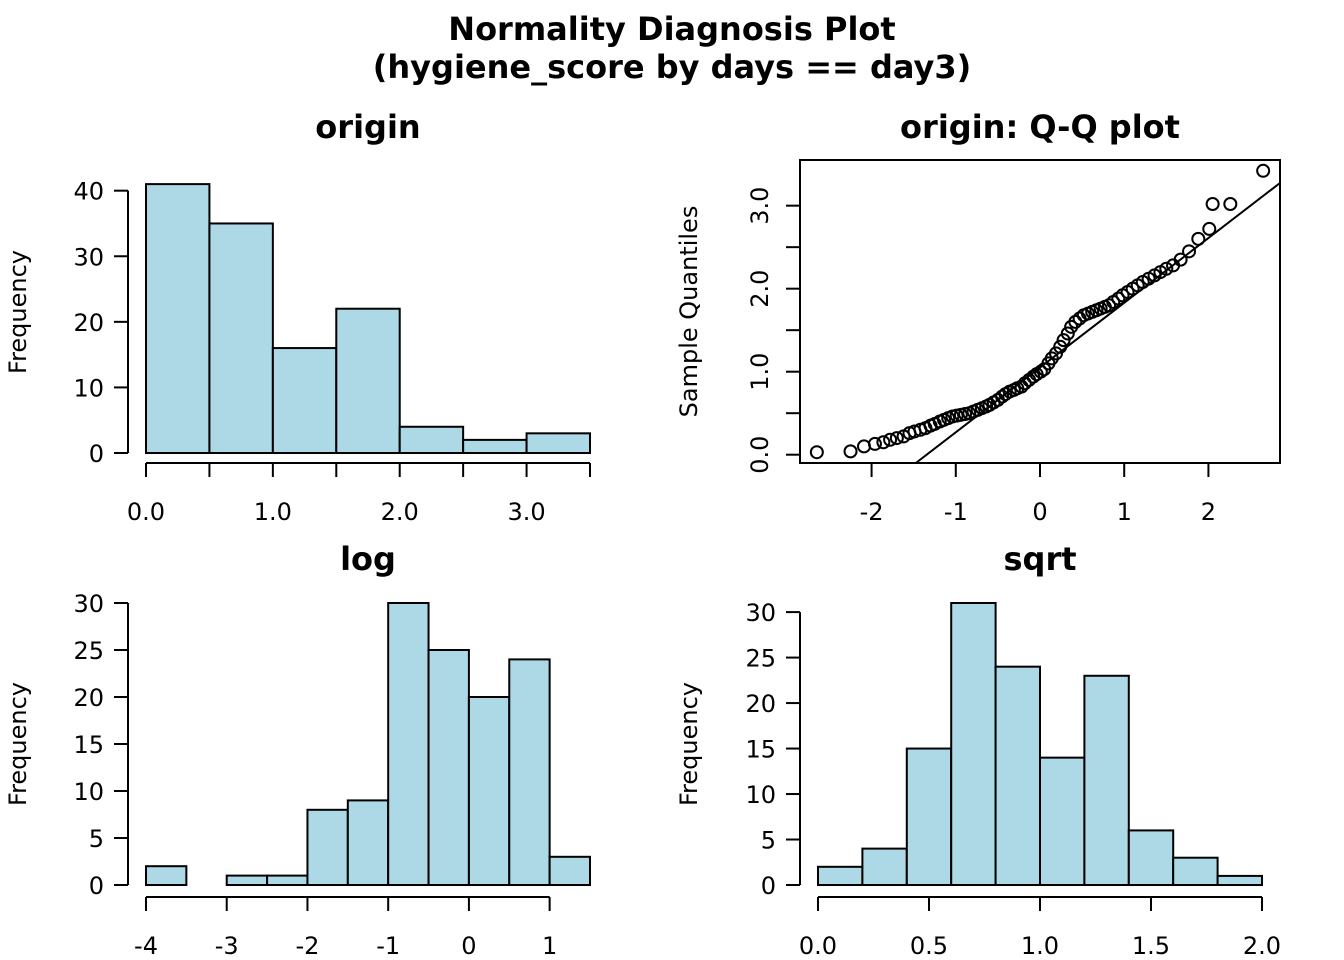  What do you see at coordinates (1039, 559) in the screenshot?
I see `panel-title-sqrt: sqrt` at bounding box center [1039, 559].